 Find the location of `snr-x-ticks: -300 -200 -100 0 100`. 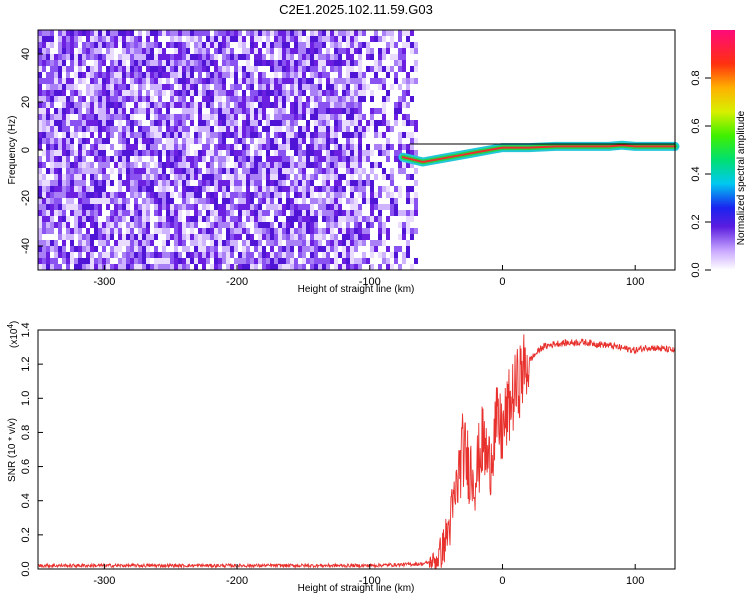

snr-x-ticks: -300 -200 -100 0 100 is located at coordinates (368, 575).